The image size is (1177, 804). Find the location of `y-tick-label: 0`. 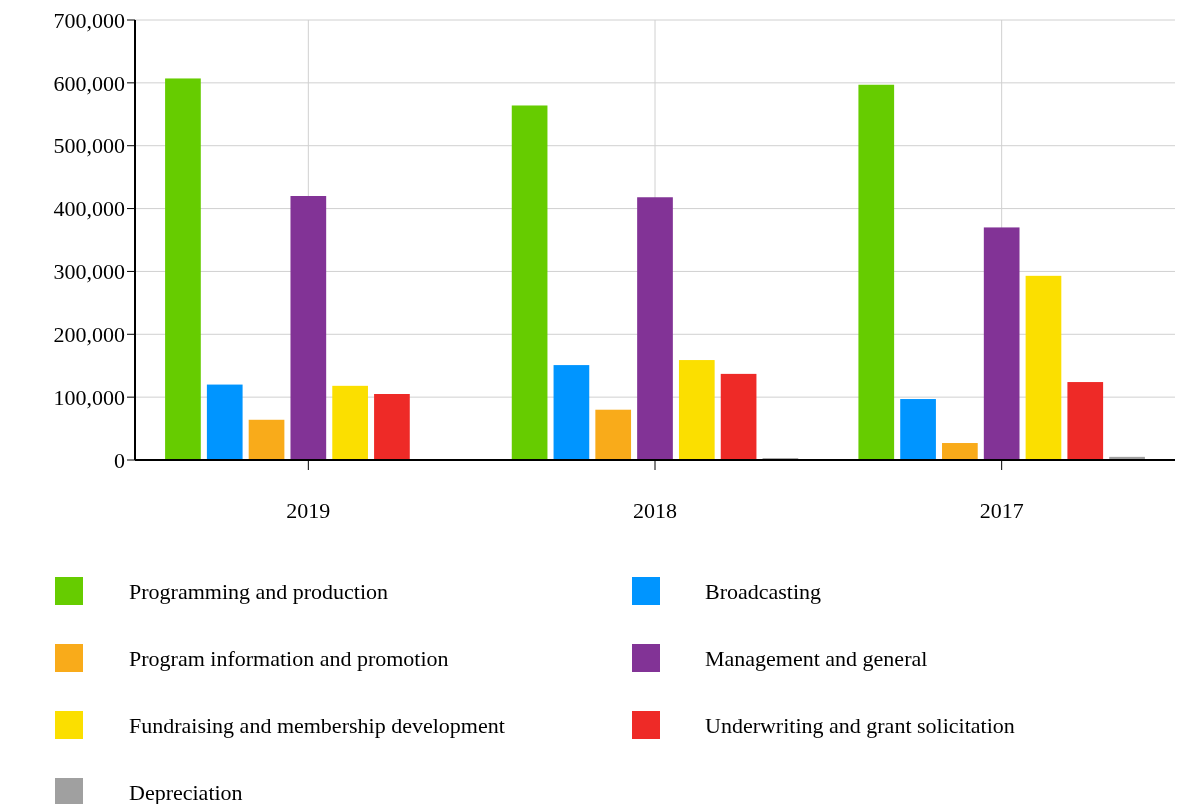

y-tick-label: 0 is located at coordinates (119, 460).